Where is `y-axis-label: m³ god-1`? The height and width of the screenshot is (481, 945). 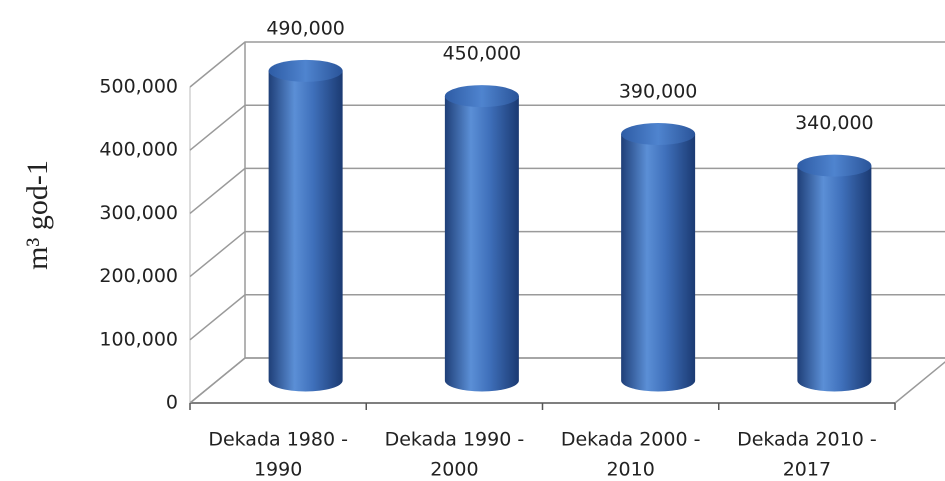
y-axis-label: m³ god-1 is located at coordinates (37, 215).